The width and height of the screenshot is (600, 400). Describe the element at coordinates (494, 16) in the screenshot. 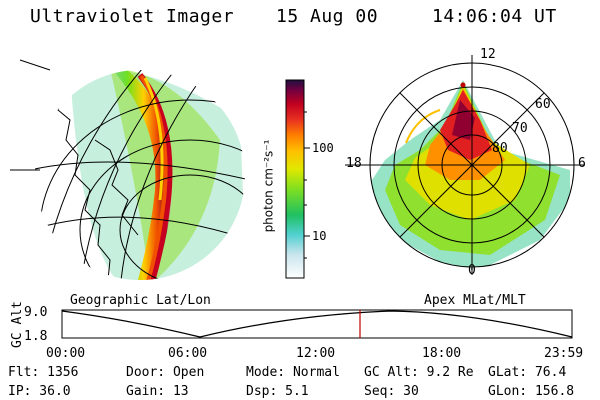

I see `time-readout: 14:06:04 UT` at that location.